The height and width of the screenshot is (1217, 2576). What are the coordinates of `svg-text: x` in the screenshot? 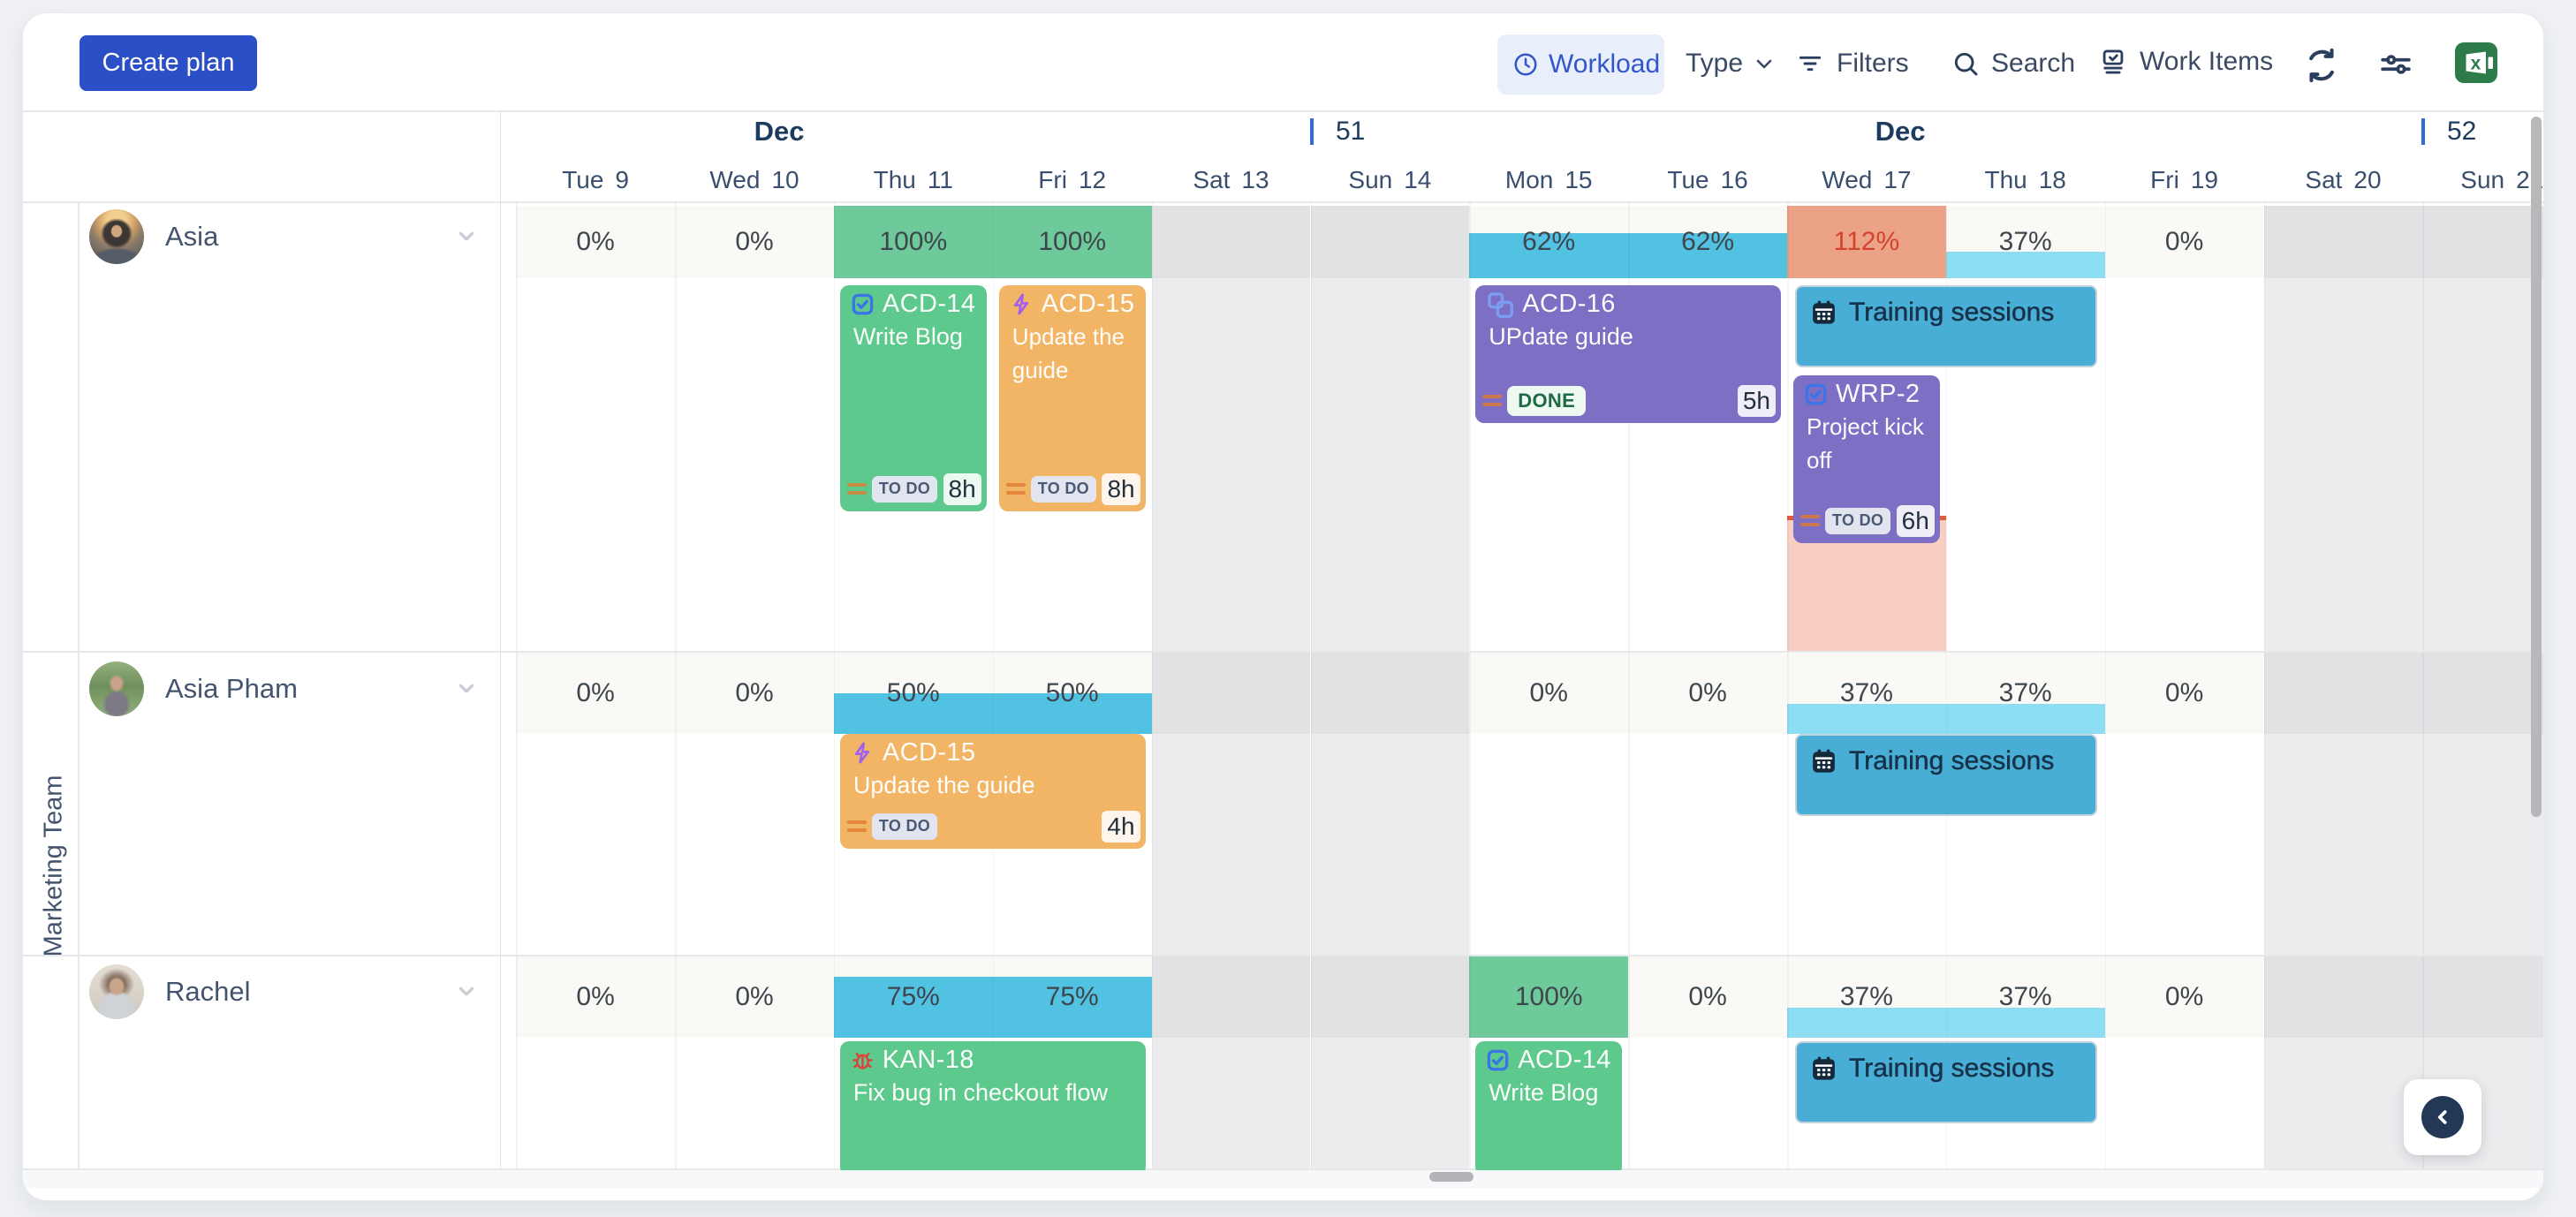 It's located at (2476, 64).